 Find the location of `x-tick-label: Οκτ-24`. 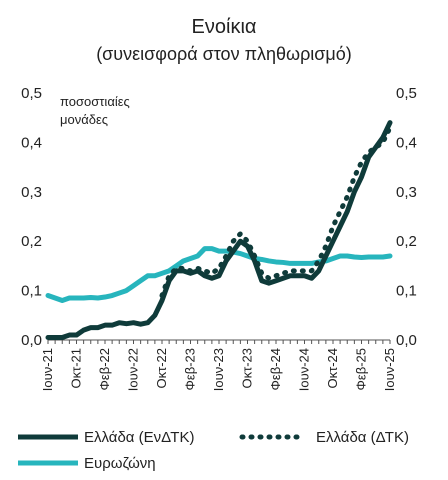

x-tick-label: Οκτ-24 is located at coordinates (332, 368).